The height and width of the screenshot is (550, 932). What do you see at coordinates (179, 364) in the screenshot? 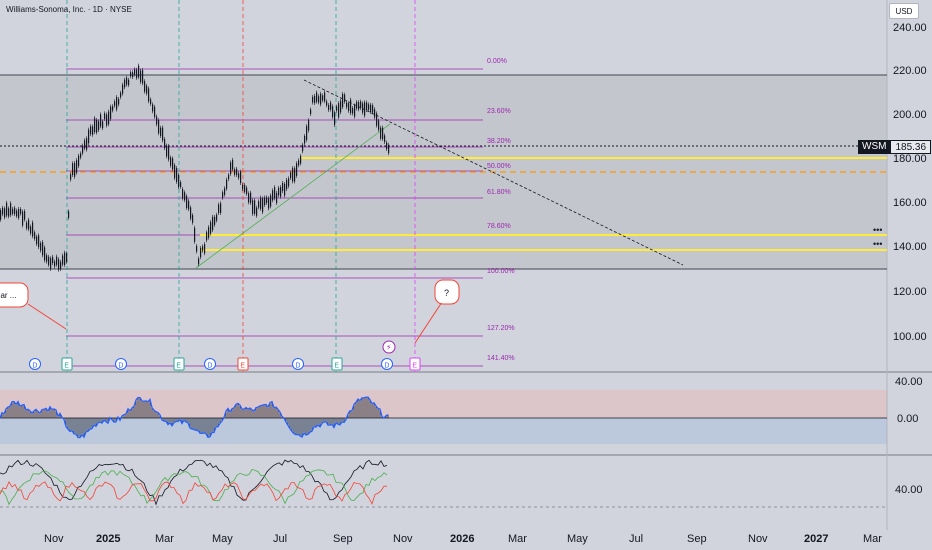
I see `earnings-marker` at bounding box center [179, 364].